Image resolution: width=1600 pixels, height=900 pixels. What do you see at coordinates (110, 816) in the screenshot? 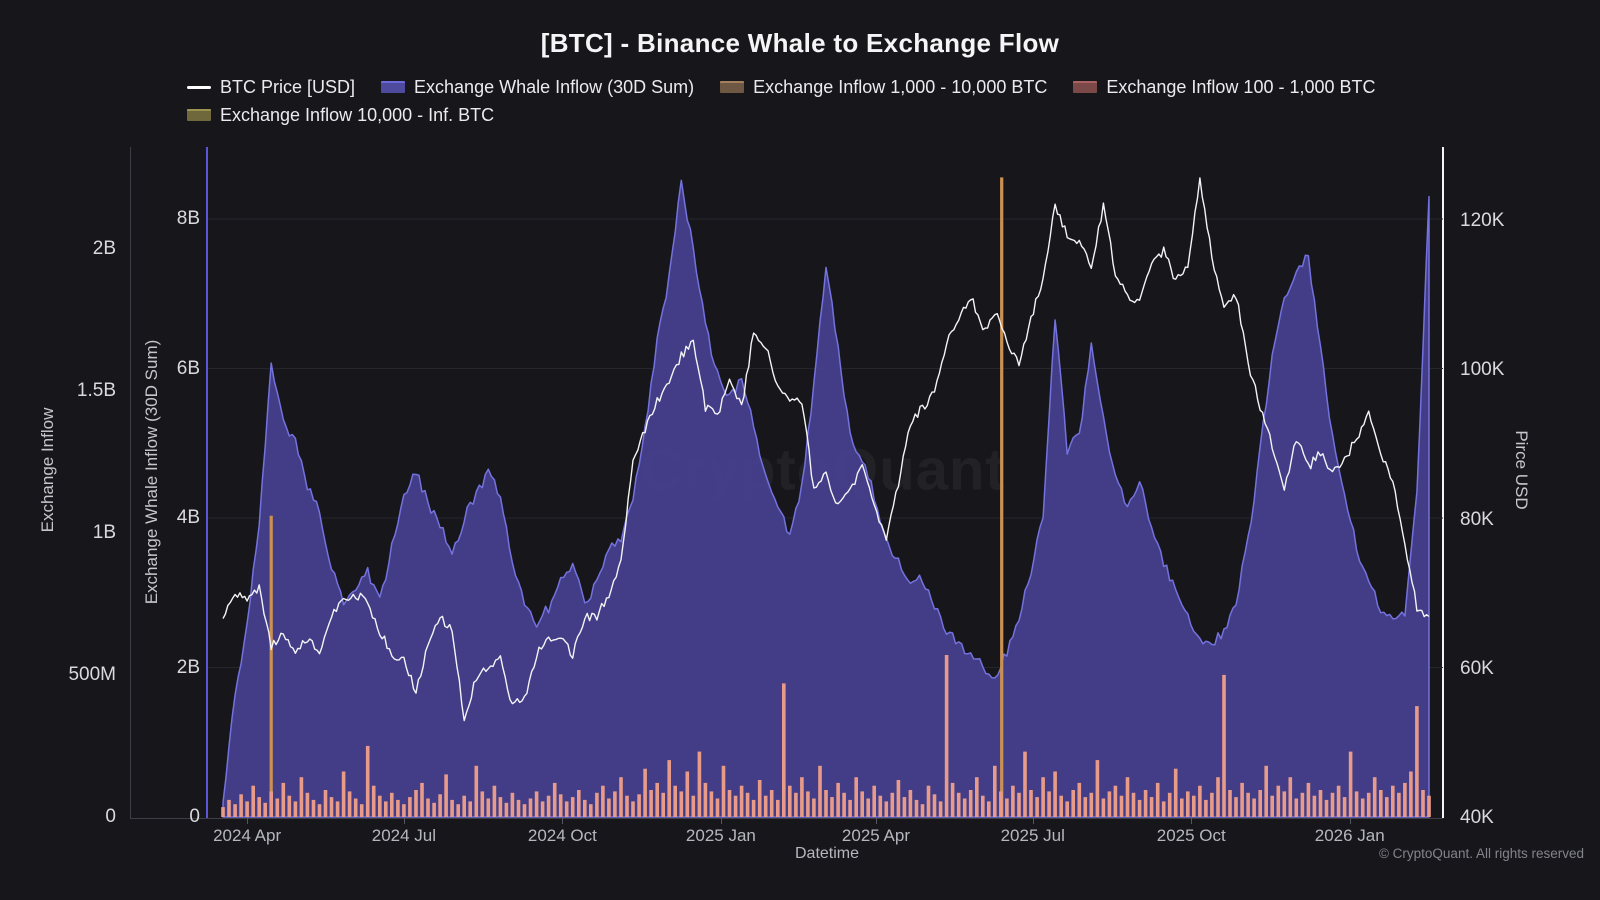
I see `y-tick-exchange-inflow: 0` at bounding box center [110, 816].